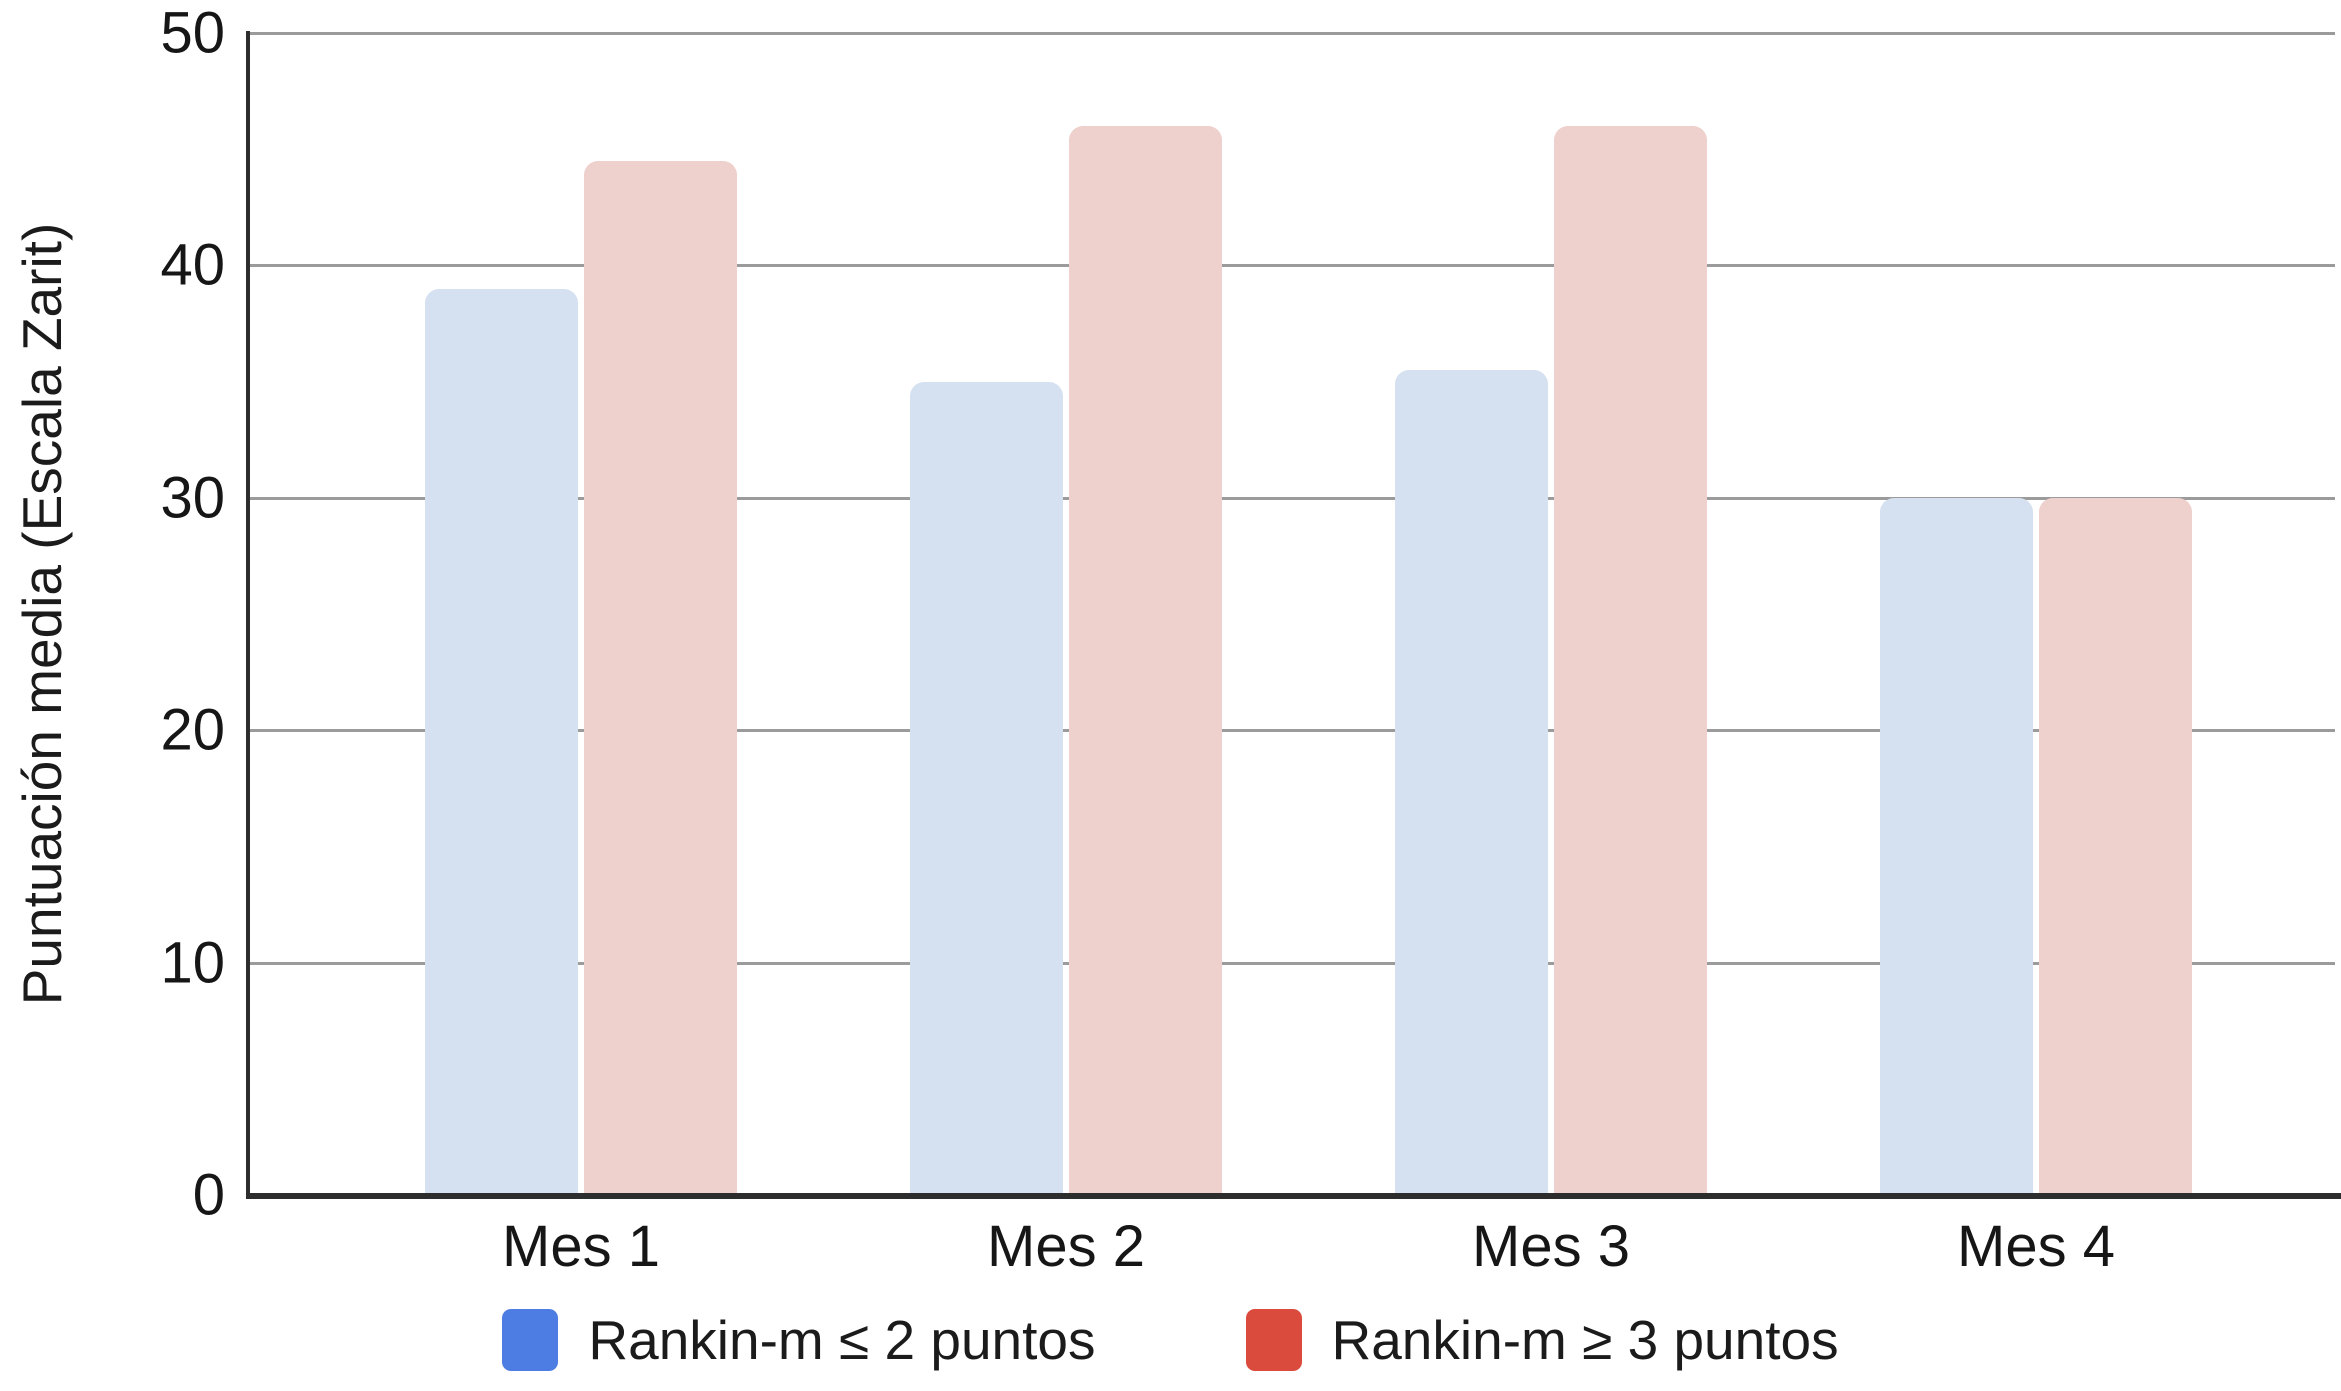 This screenshot has width=2341, height=1391. Describe the element at coordinates (1145, 660) in the screenshot. I see `bar-mes2-series2` at that location.